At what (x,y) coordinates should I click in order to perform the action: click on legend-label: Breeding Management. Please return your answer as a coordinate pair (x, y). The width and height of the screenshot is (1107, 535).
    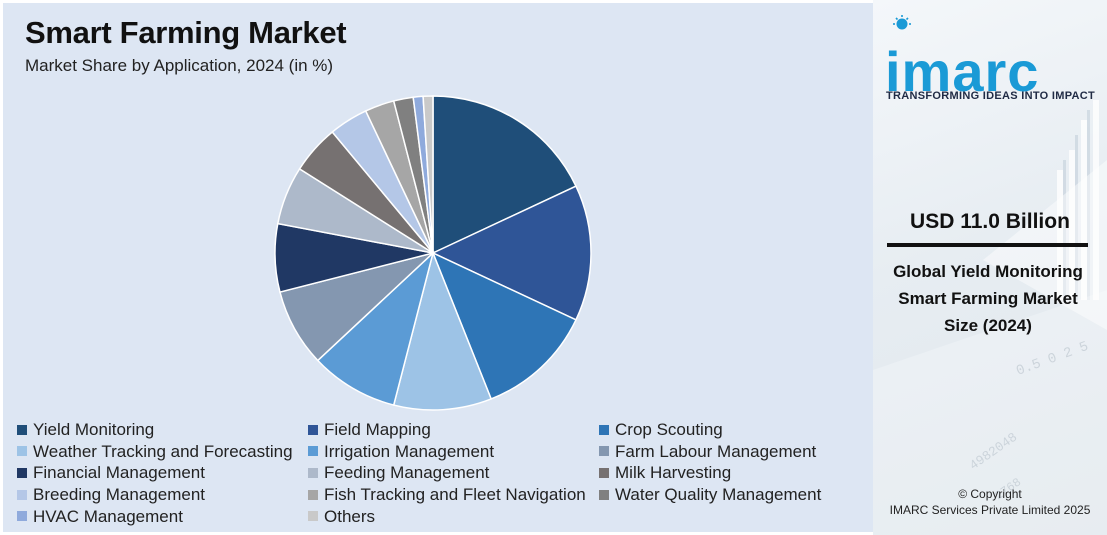
    Looking at the image, I should click on (119, 495).